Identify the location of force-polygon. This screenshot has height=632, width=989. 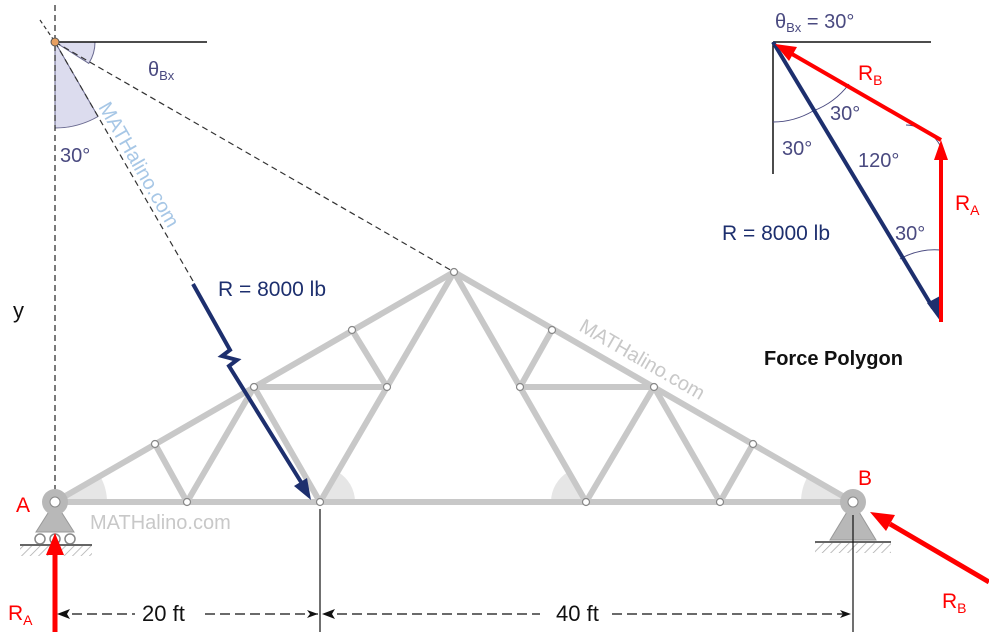
(859, 181).